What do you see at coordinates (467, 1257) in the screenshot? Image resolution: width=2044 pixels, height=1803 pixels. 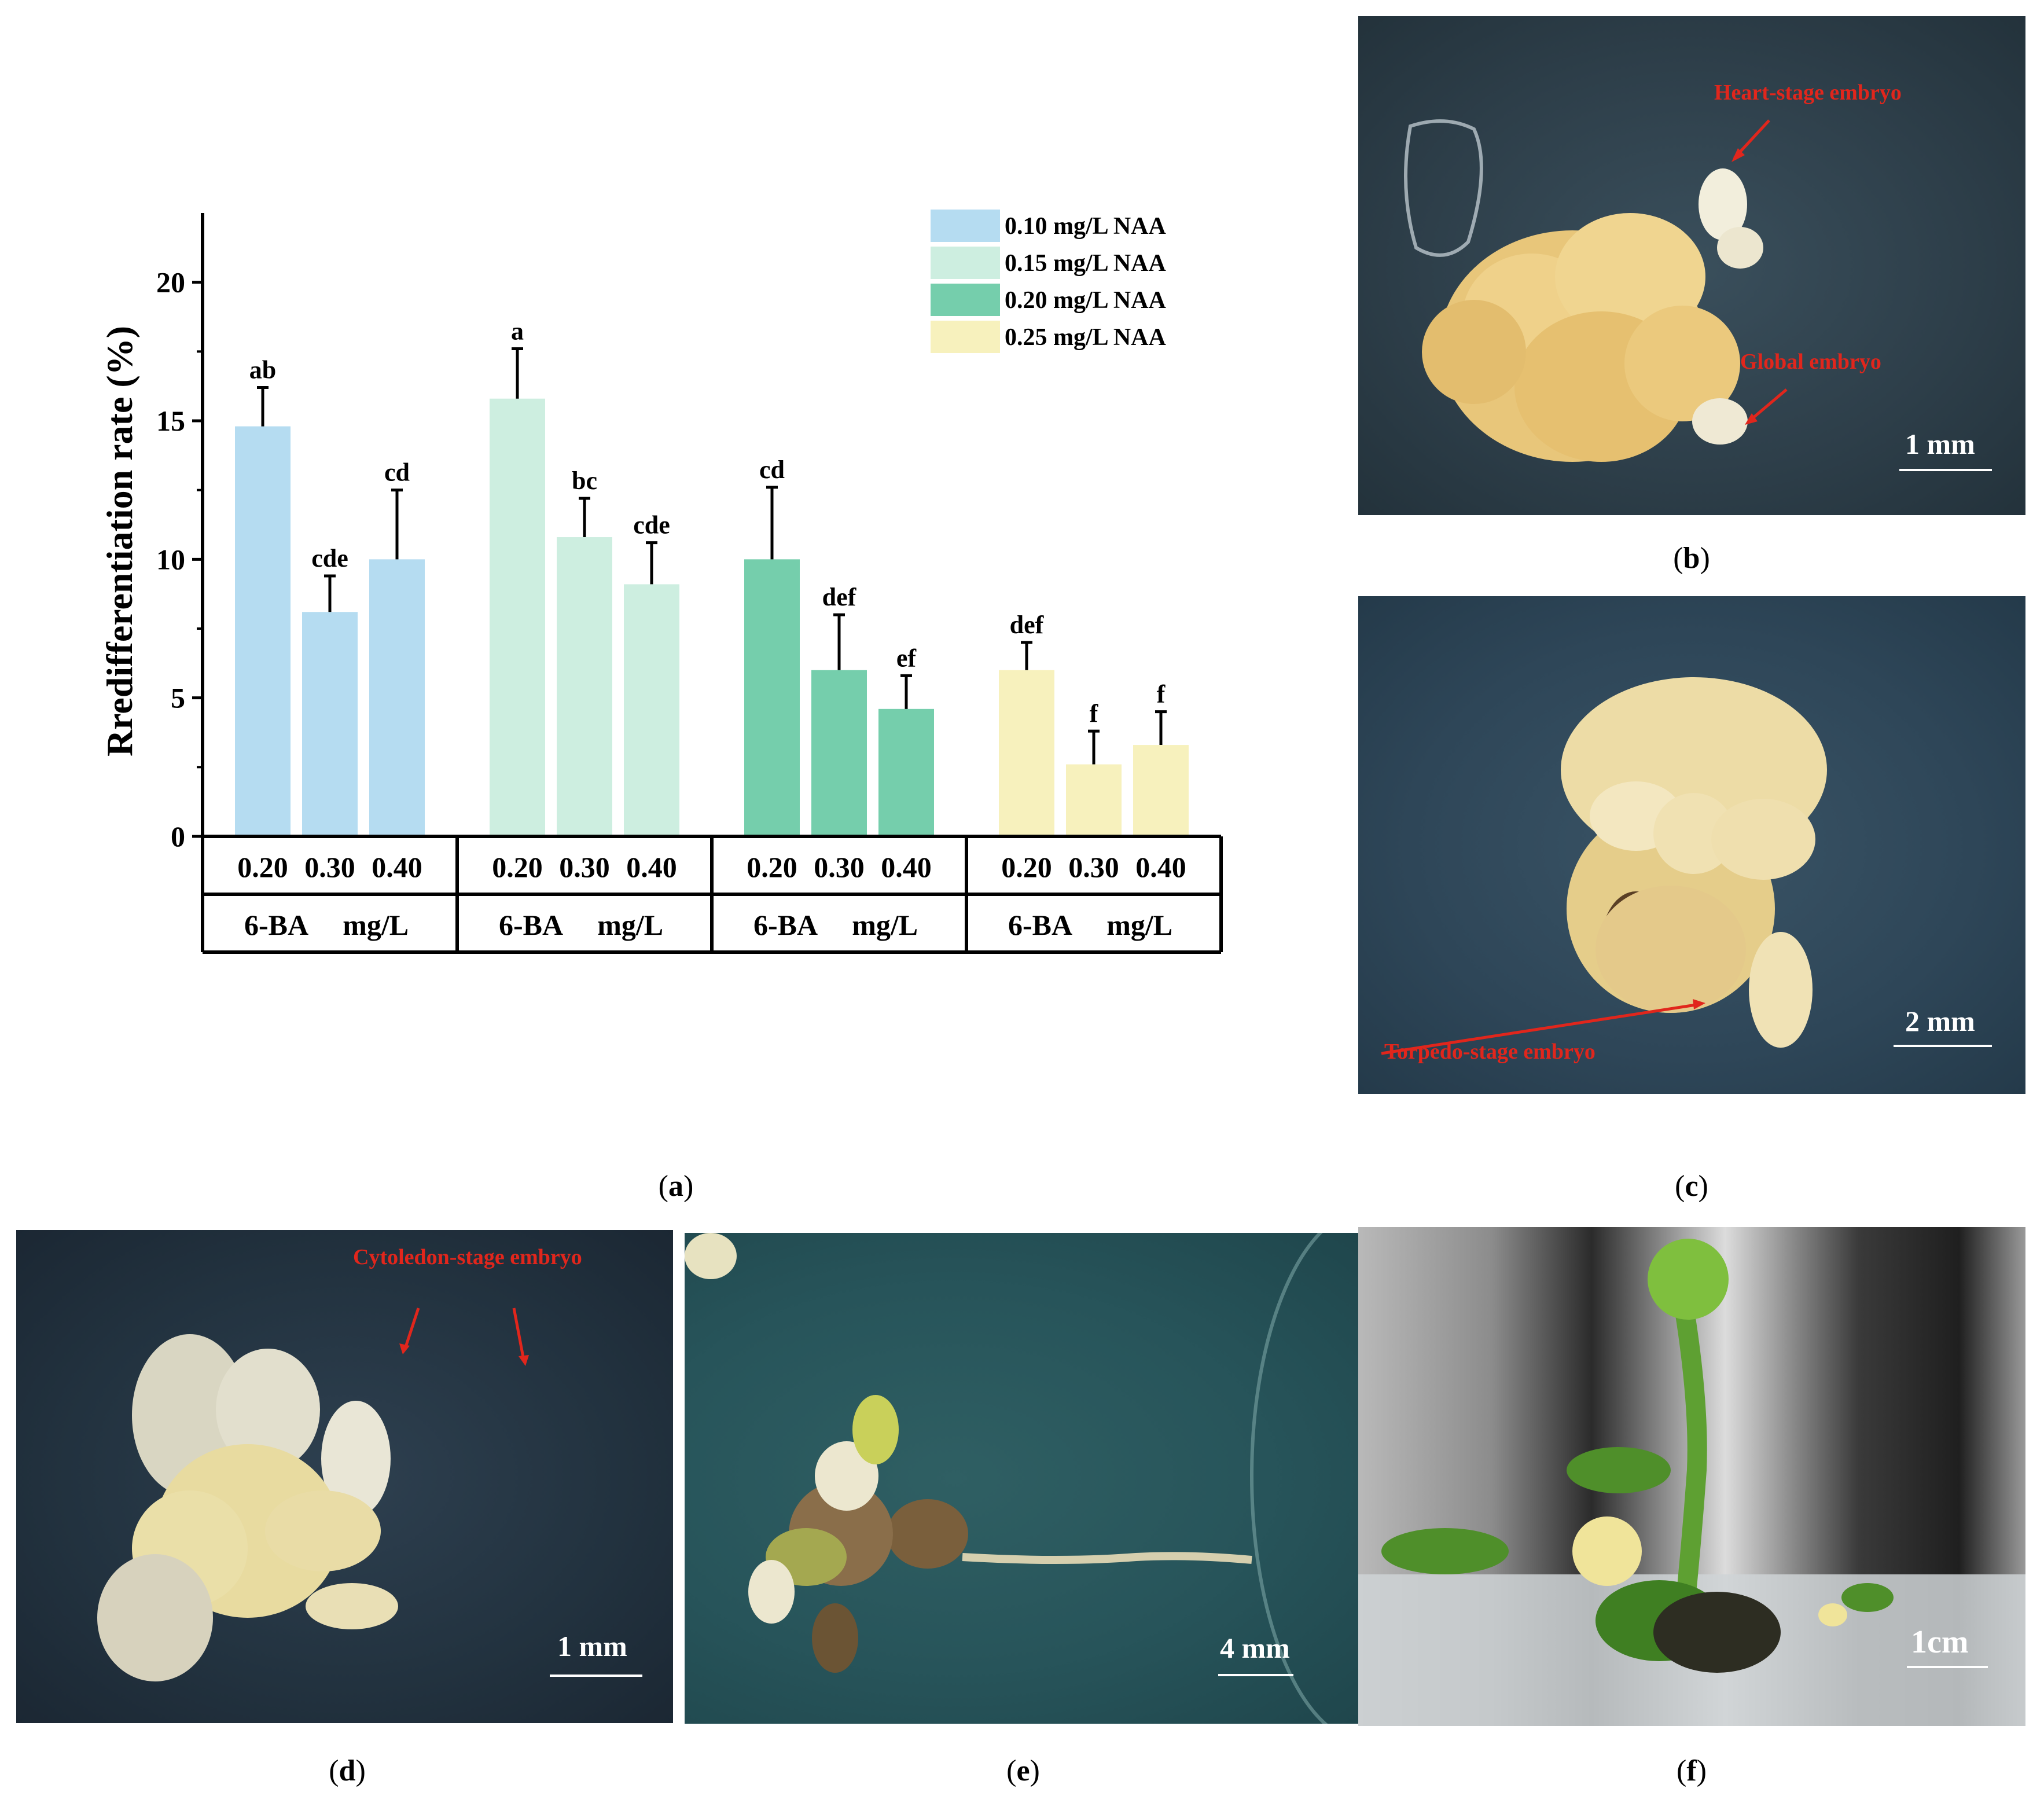 I see `annotation-cytoledon-stage: Cytoledon-stage embryo` at bounding box center [467, 1257].